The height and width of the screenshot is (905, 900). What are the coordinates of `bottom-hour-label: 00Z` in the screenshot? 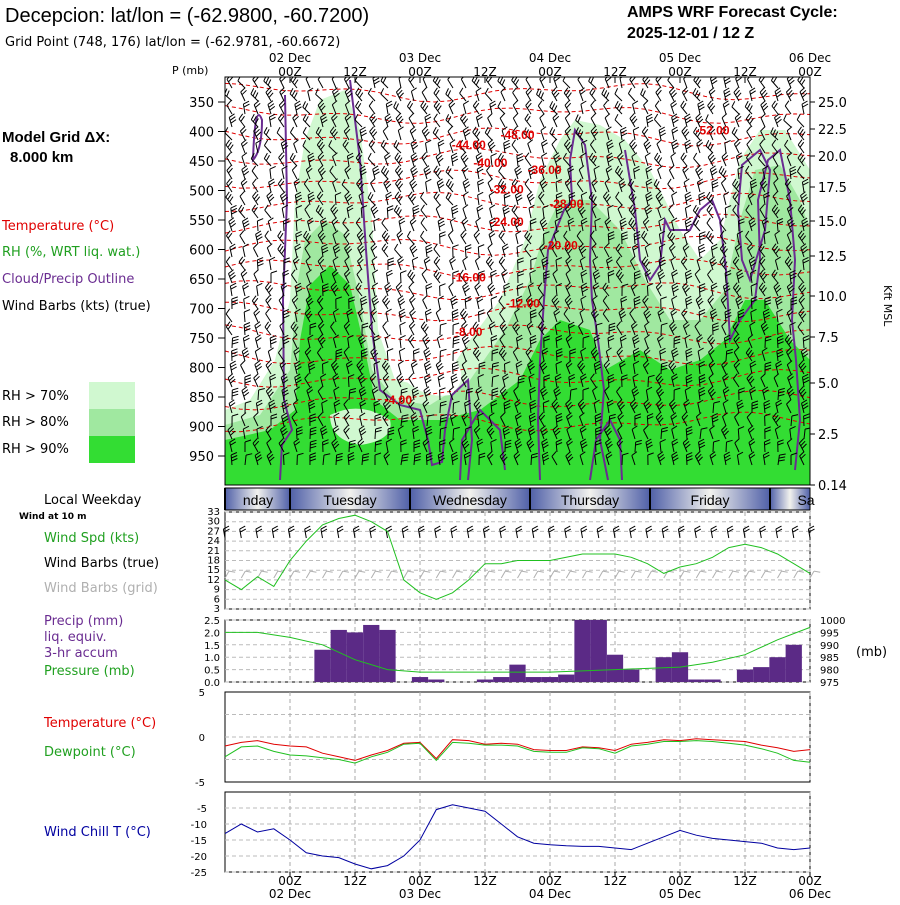 It's located at (420, 881).